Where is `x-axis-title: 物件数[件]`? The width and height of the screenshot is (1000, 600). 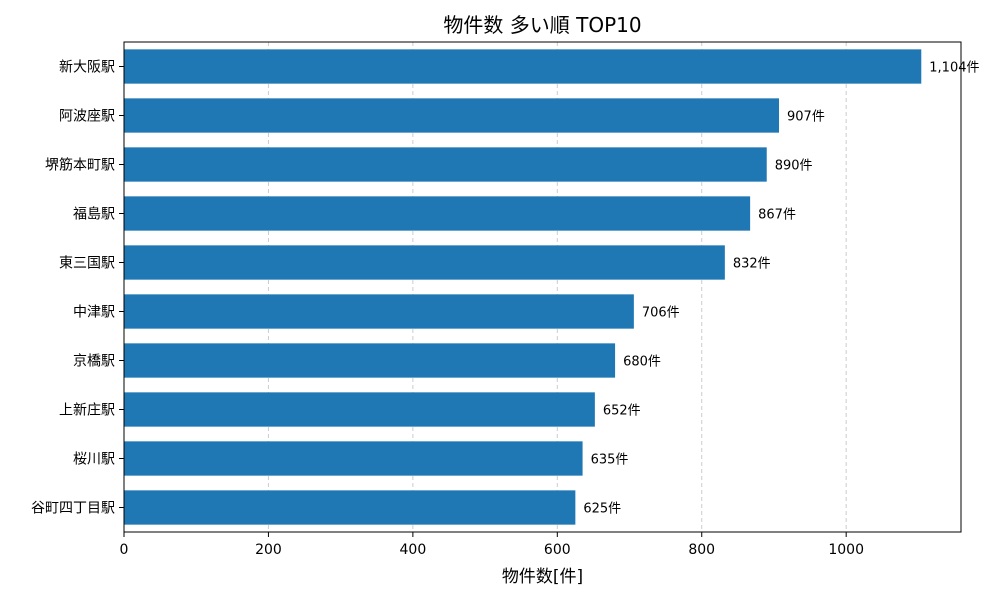
x-axis-title: 物件数[件] is located at coordinates (542, 577).